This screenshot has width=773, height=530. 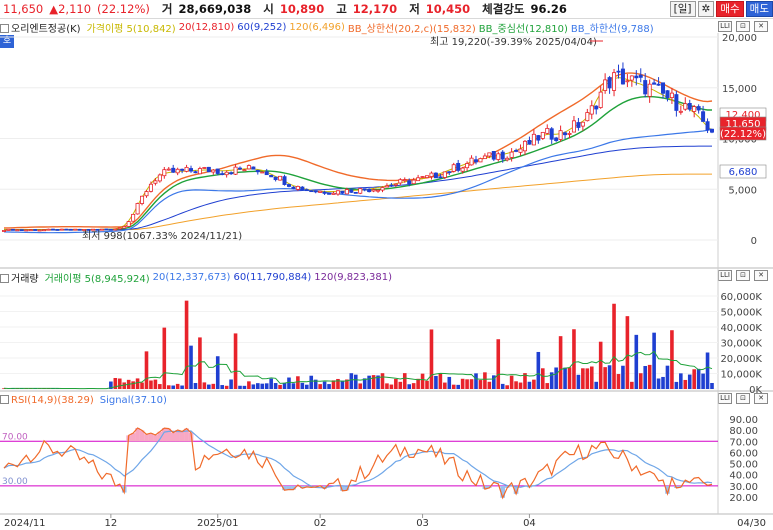 I want to click on x-axis-label: 03, so click(x=422, y=523).